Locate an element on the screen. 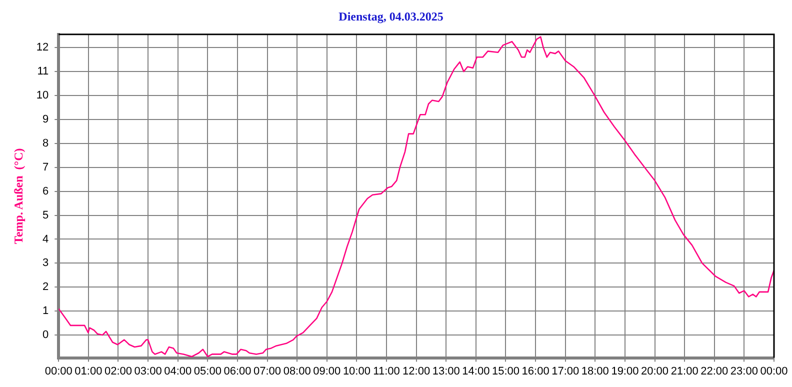 This screenshot has width=792, height=387. y-tick-label: 1 is located at coordinates (45, 311).